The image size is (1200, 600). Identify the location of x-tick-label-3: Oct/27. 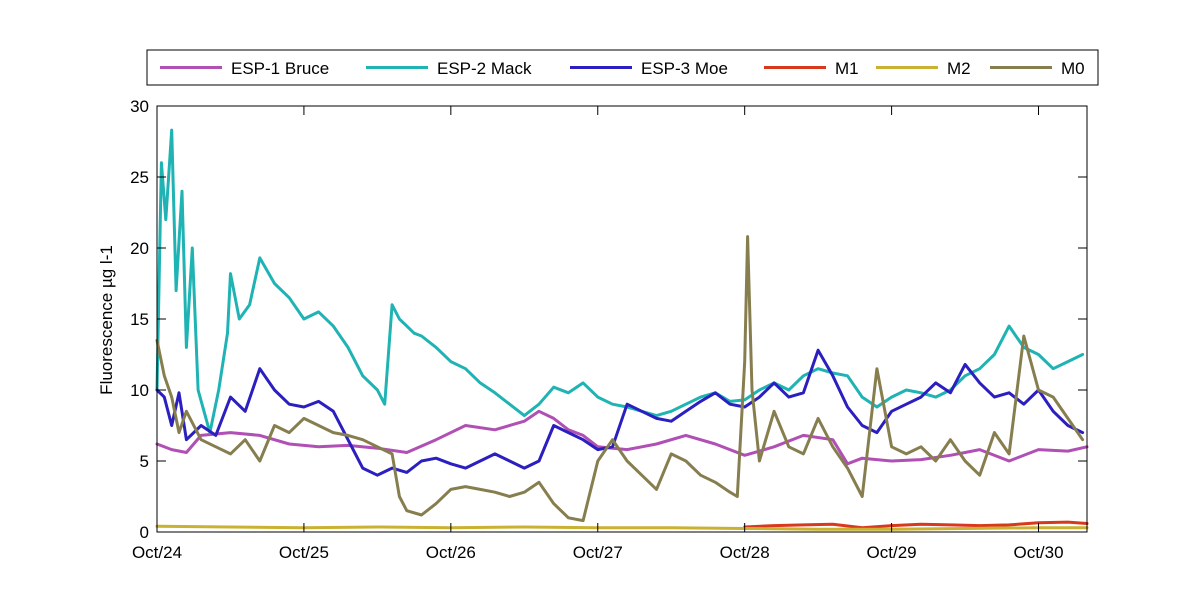
(598, 552).